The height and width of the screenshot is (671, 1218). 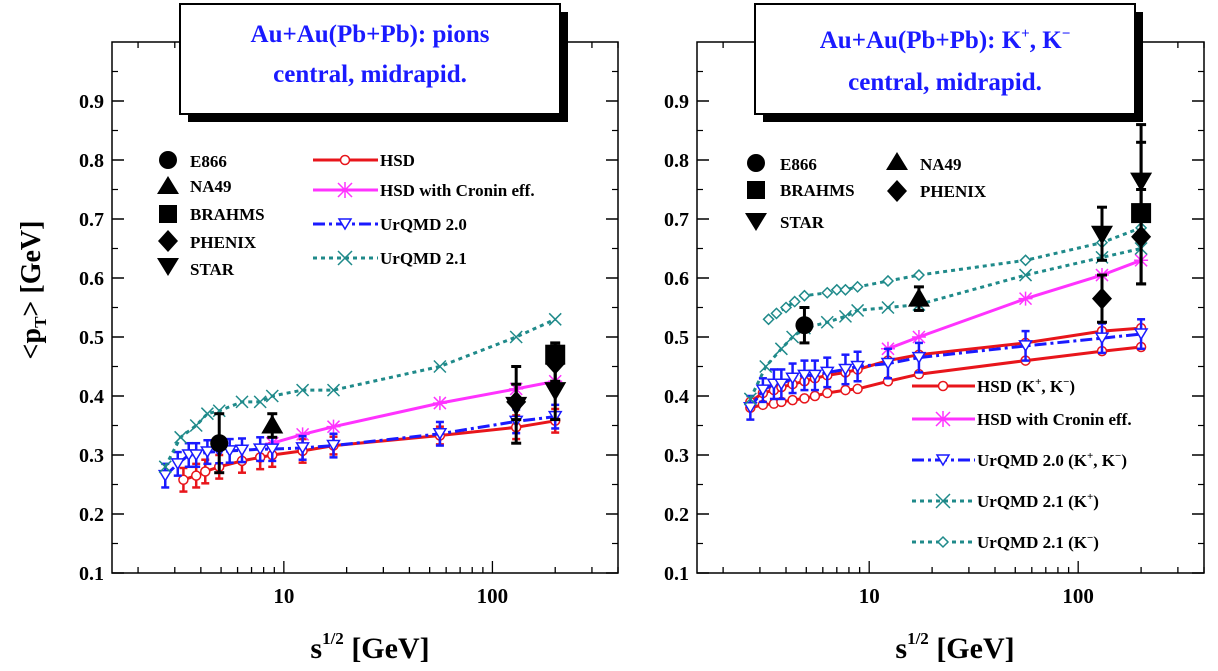 I want to click on legend-marker-urqmd20, so click(x=943, y=460).